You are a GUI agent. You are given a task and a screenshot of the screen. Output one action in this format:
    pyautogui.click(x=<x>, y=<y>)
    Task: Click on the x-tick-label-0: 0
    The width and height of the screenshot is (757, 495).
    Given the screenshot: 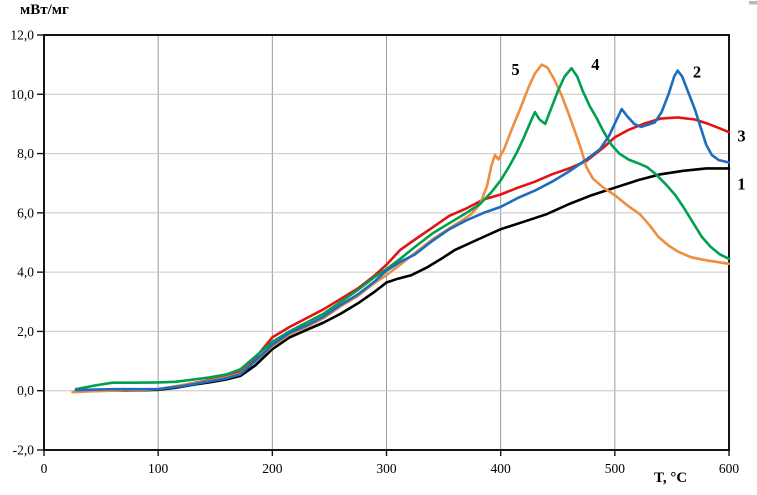 What is the action you would take?
    pyautogui.click(x=44, y=468)
    